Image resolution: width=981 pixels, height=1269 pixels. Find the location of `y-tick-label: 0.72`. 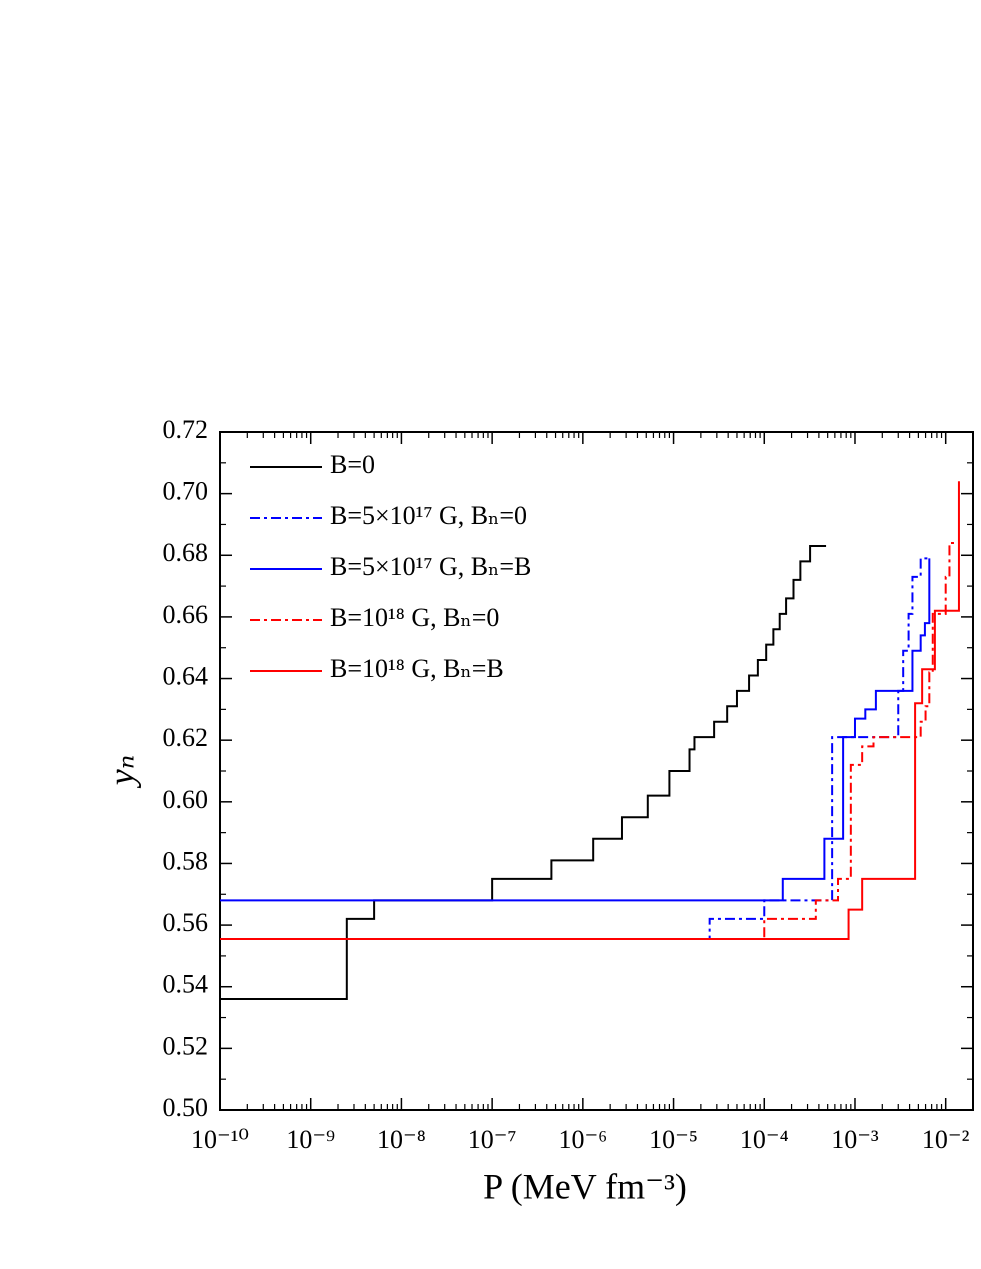

y-tick-label: 0.72 is located at coordinates (186, 429).